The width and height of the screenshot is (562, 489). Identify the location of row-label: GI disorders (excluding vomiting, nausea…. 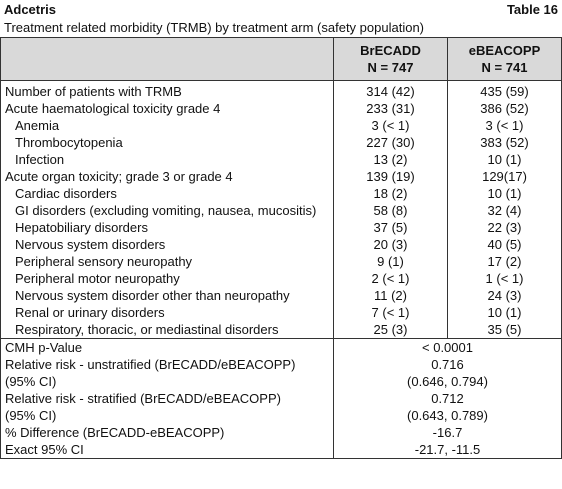
(166, 210).